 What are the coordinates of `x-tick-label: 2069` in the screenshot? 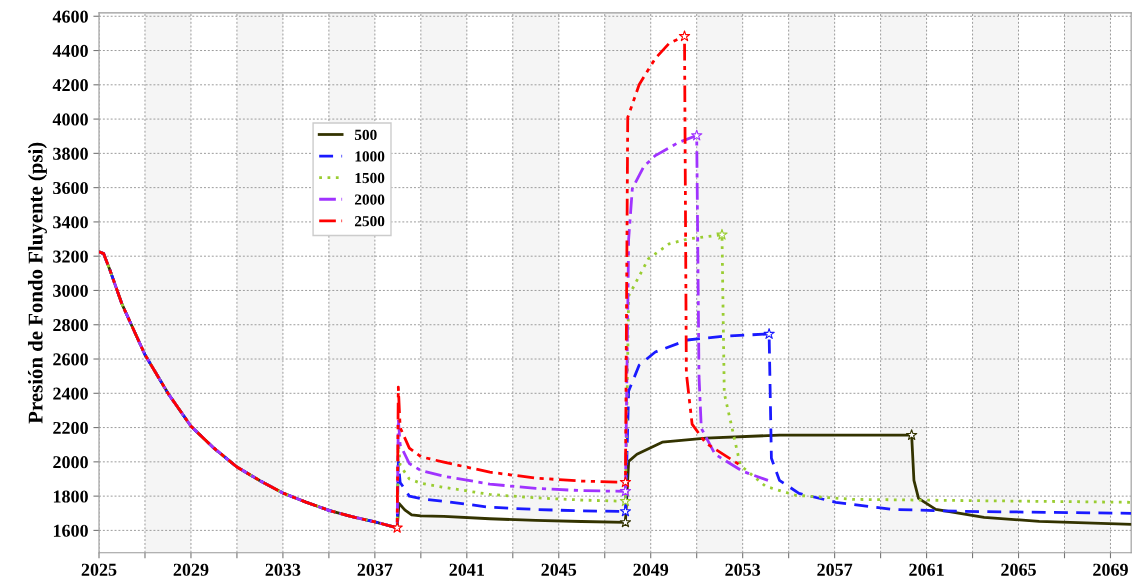 It's located at (1110, 569).